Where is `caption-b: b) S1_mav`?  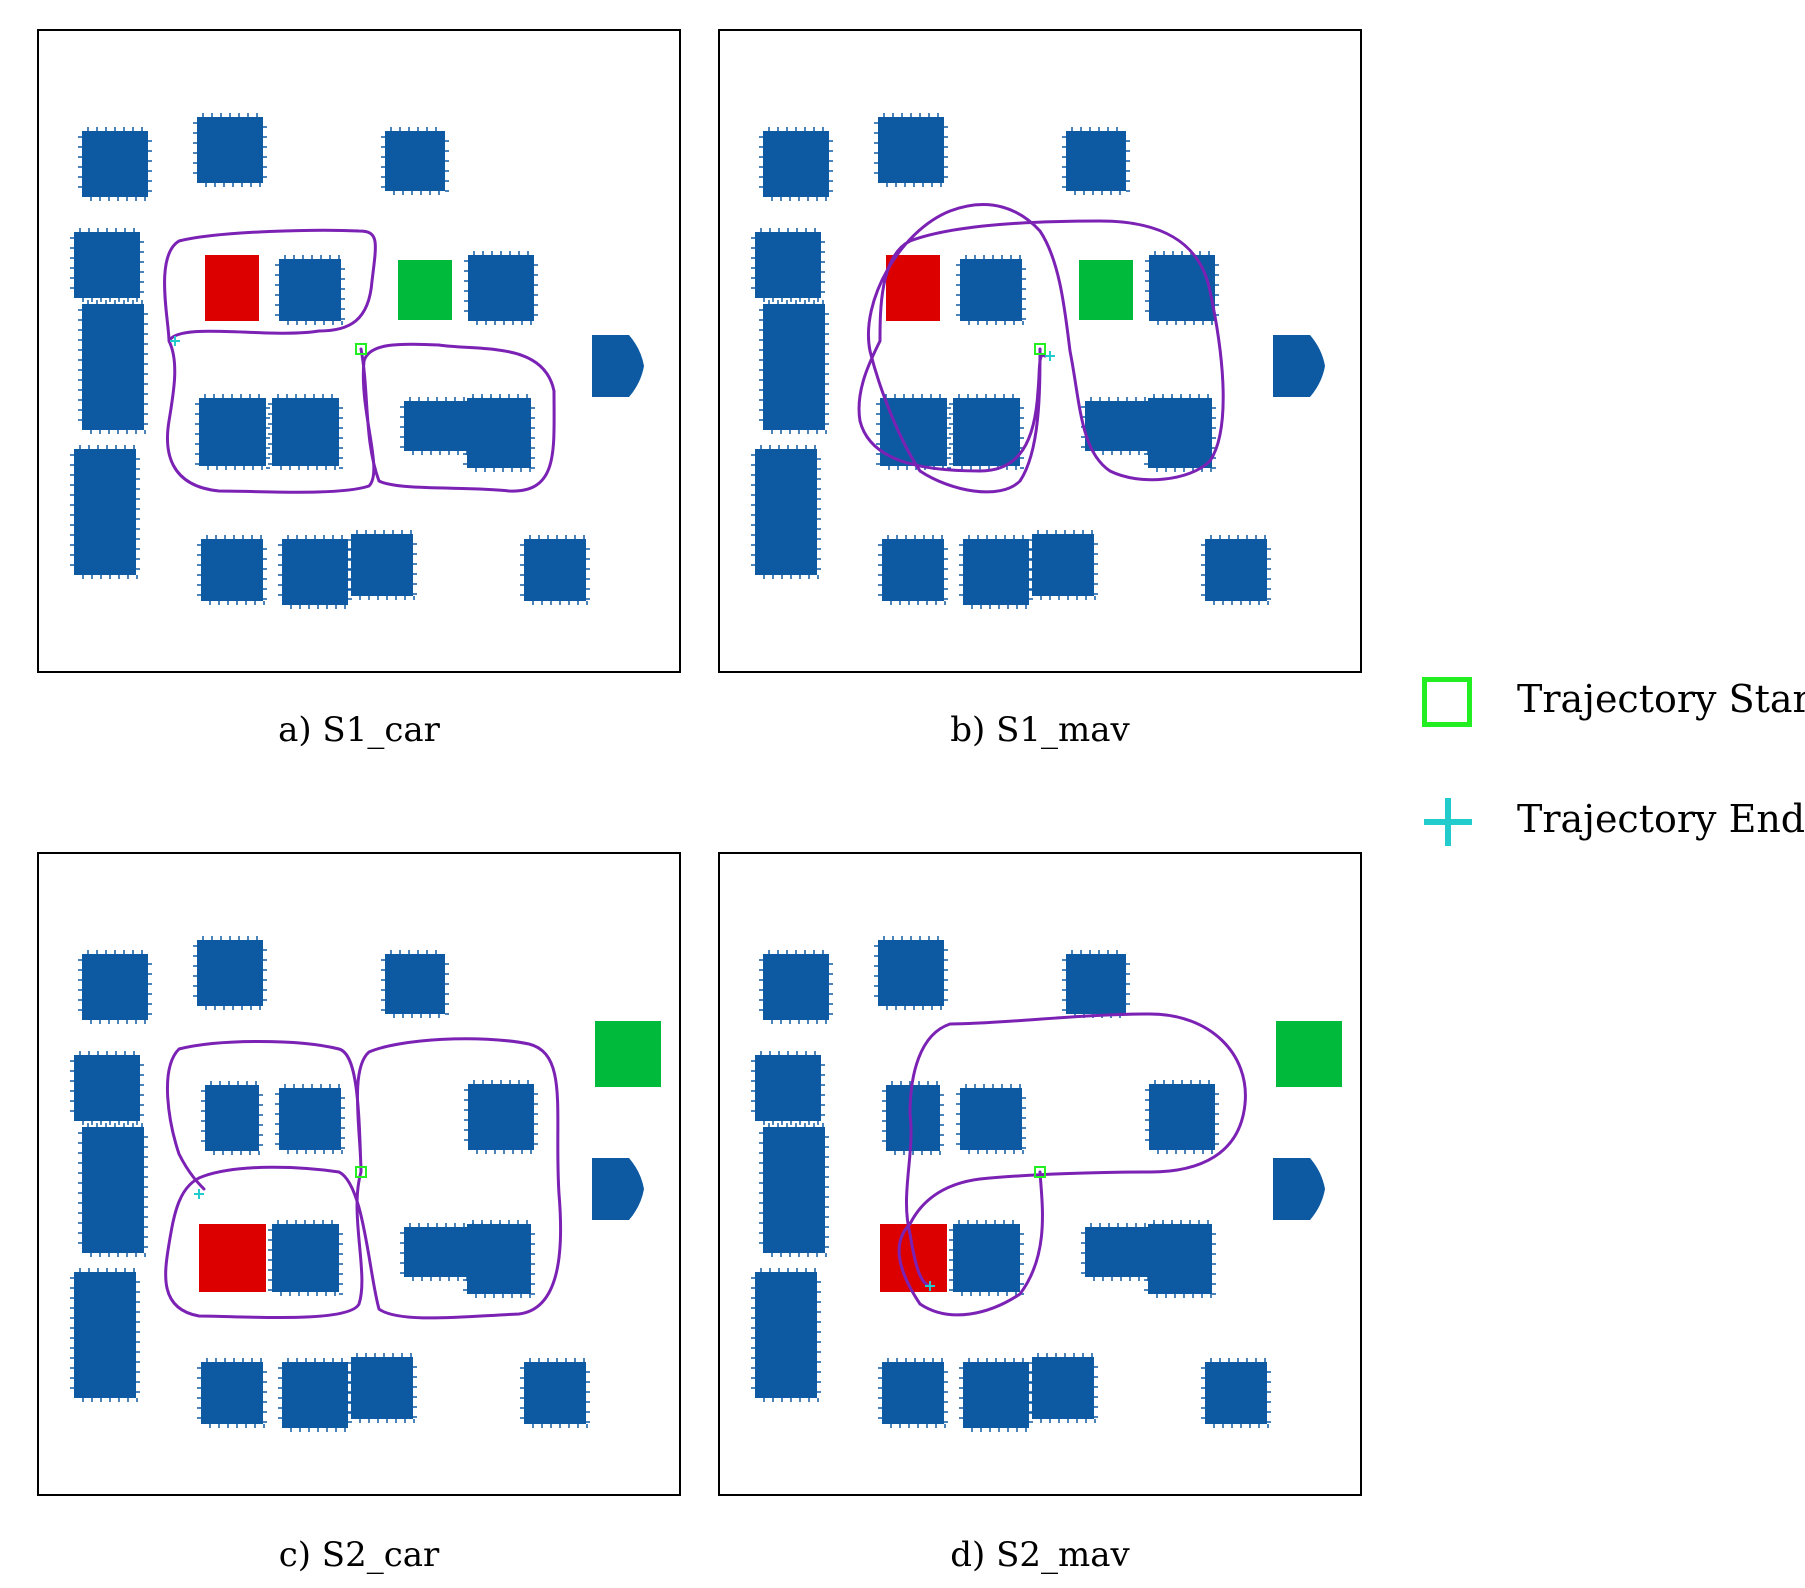 caption-b: b) S1_mav is located at coordinates (1040, 730).